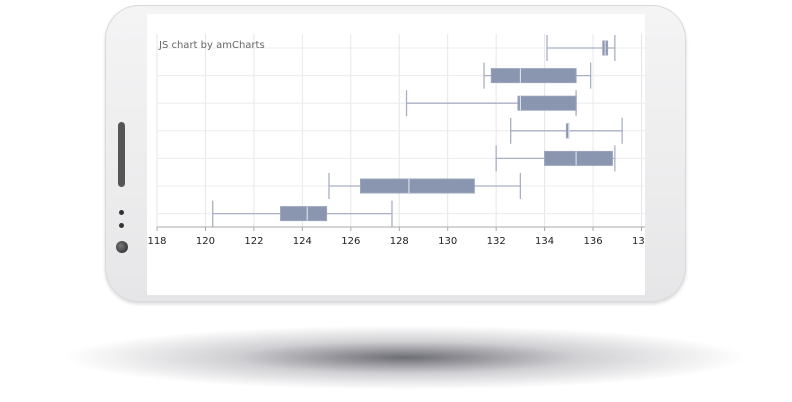 The height and width of the screenshot is (402, 792). Describe the element at coordinates (447, 241) in the screenshot. I see `x-tick-label: 130` at that location.